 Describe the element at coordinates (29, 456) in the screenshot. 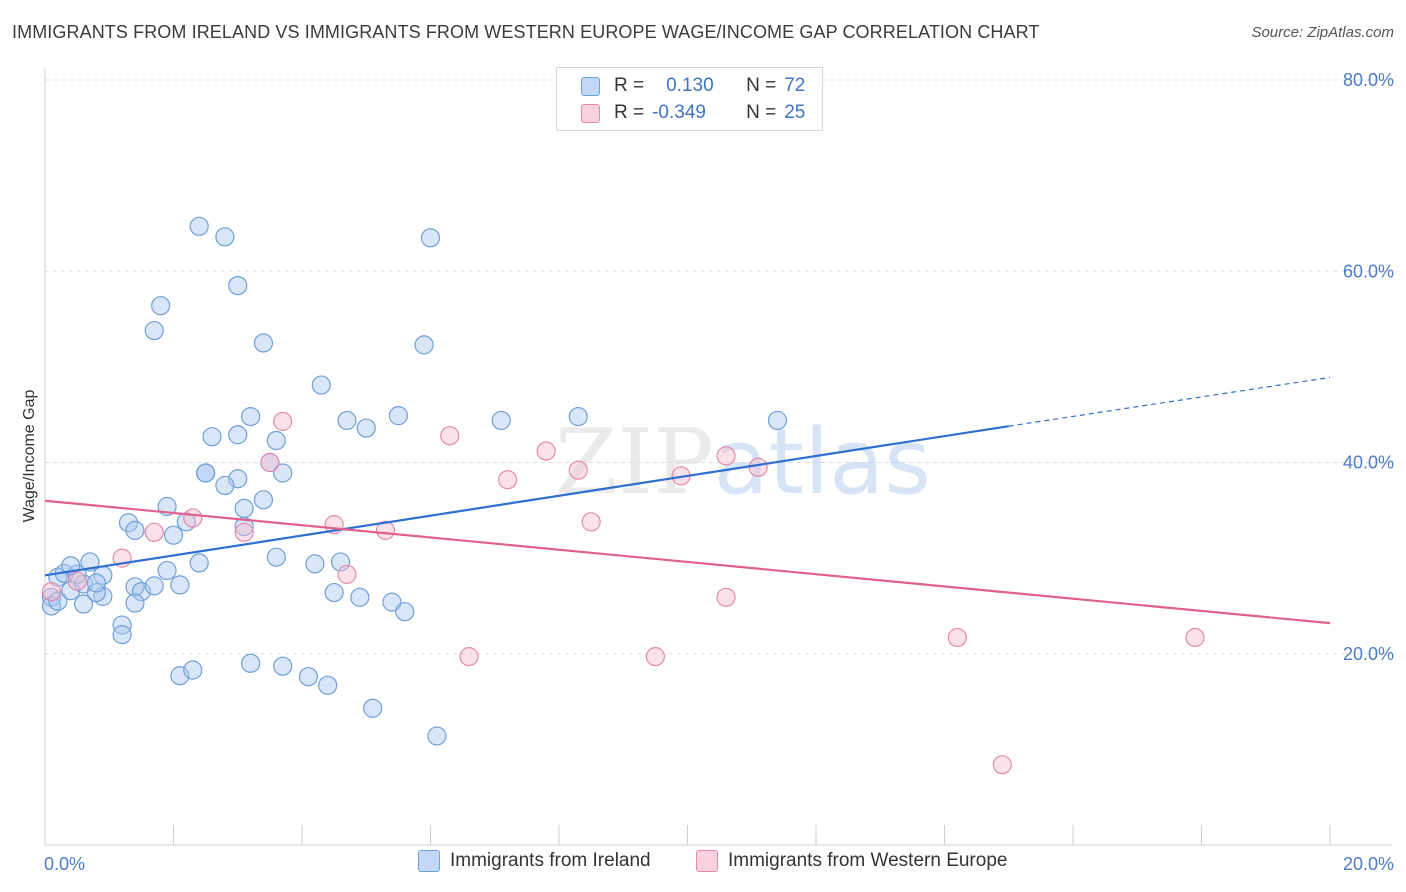

I see `y-axis-label: Wage/Income Gap` at that location.